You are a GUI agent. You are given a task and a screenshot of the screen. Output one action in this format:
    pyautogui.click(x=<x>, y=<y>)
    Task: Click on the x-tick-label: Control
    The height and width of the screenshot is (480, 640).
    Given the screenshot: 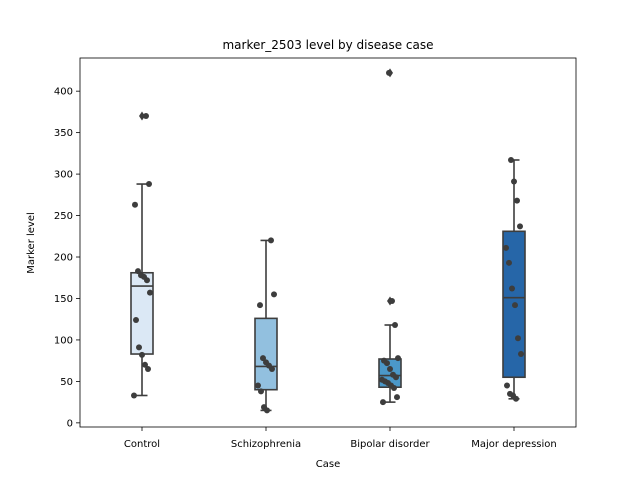 What is the action you would take?
    pyautogui.click(x=142, y=444)
    